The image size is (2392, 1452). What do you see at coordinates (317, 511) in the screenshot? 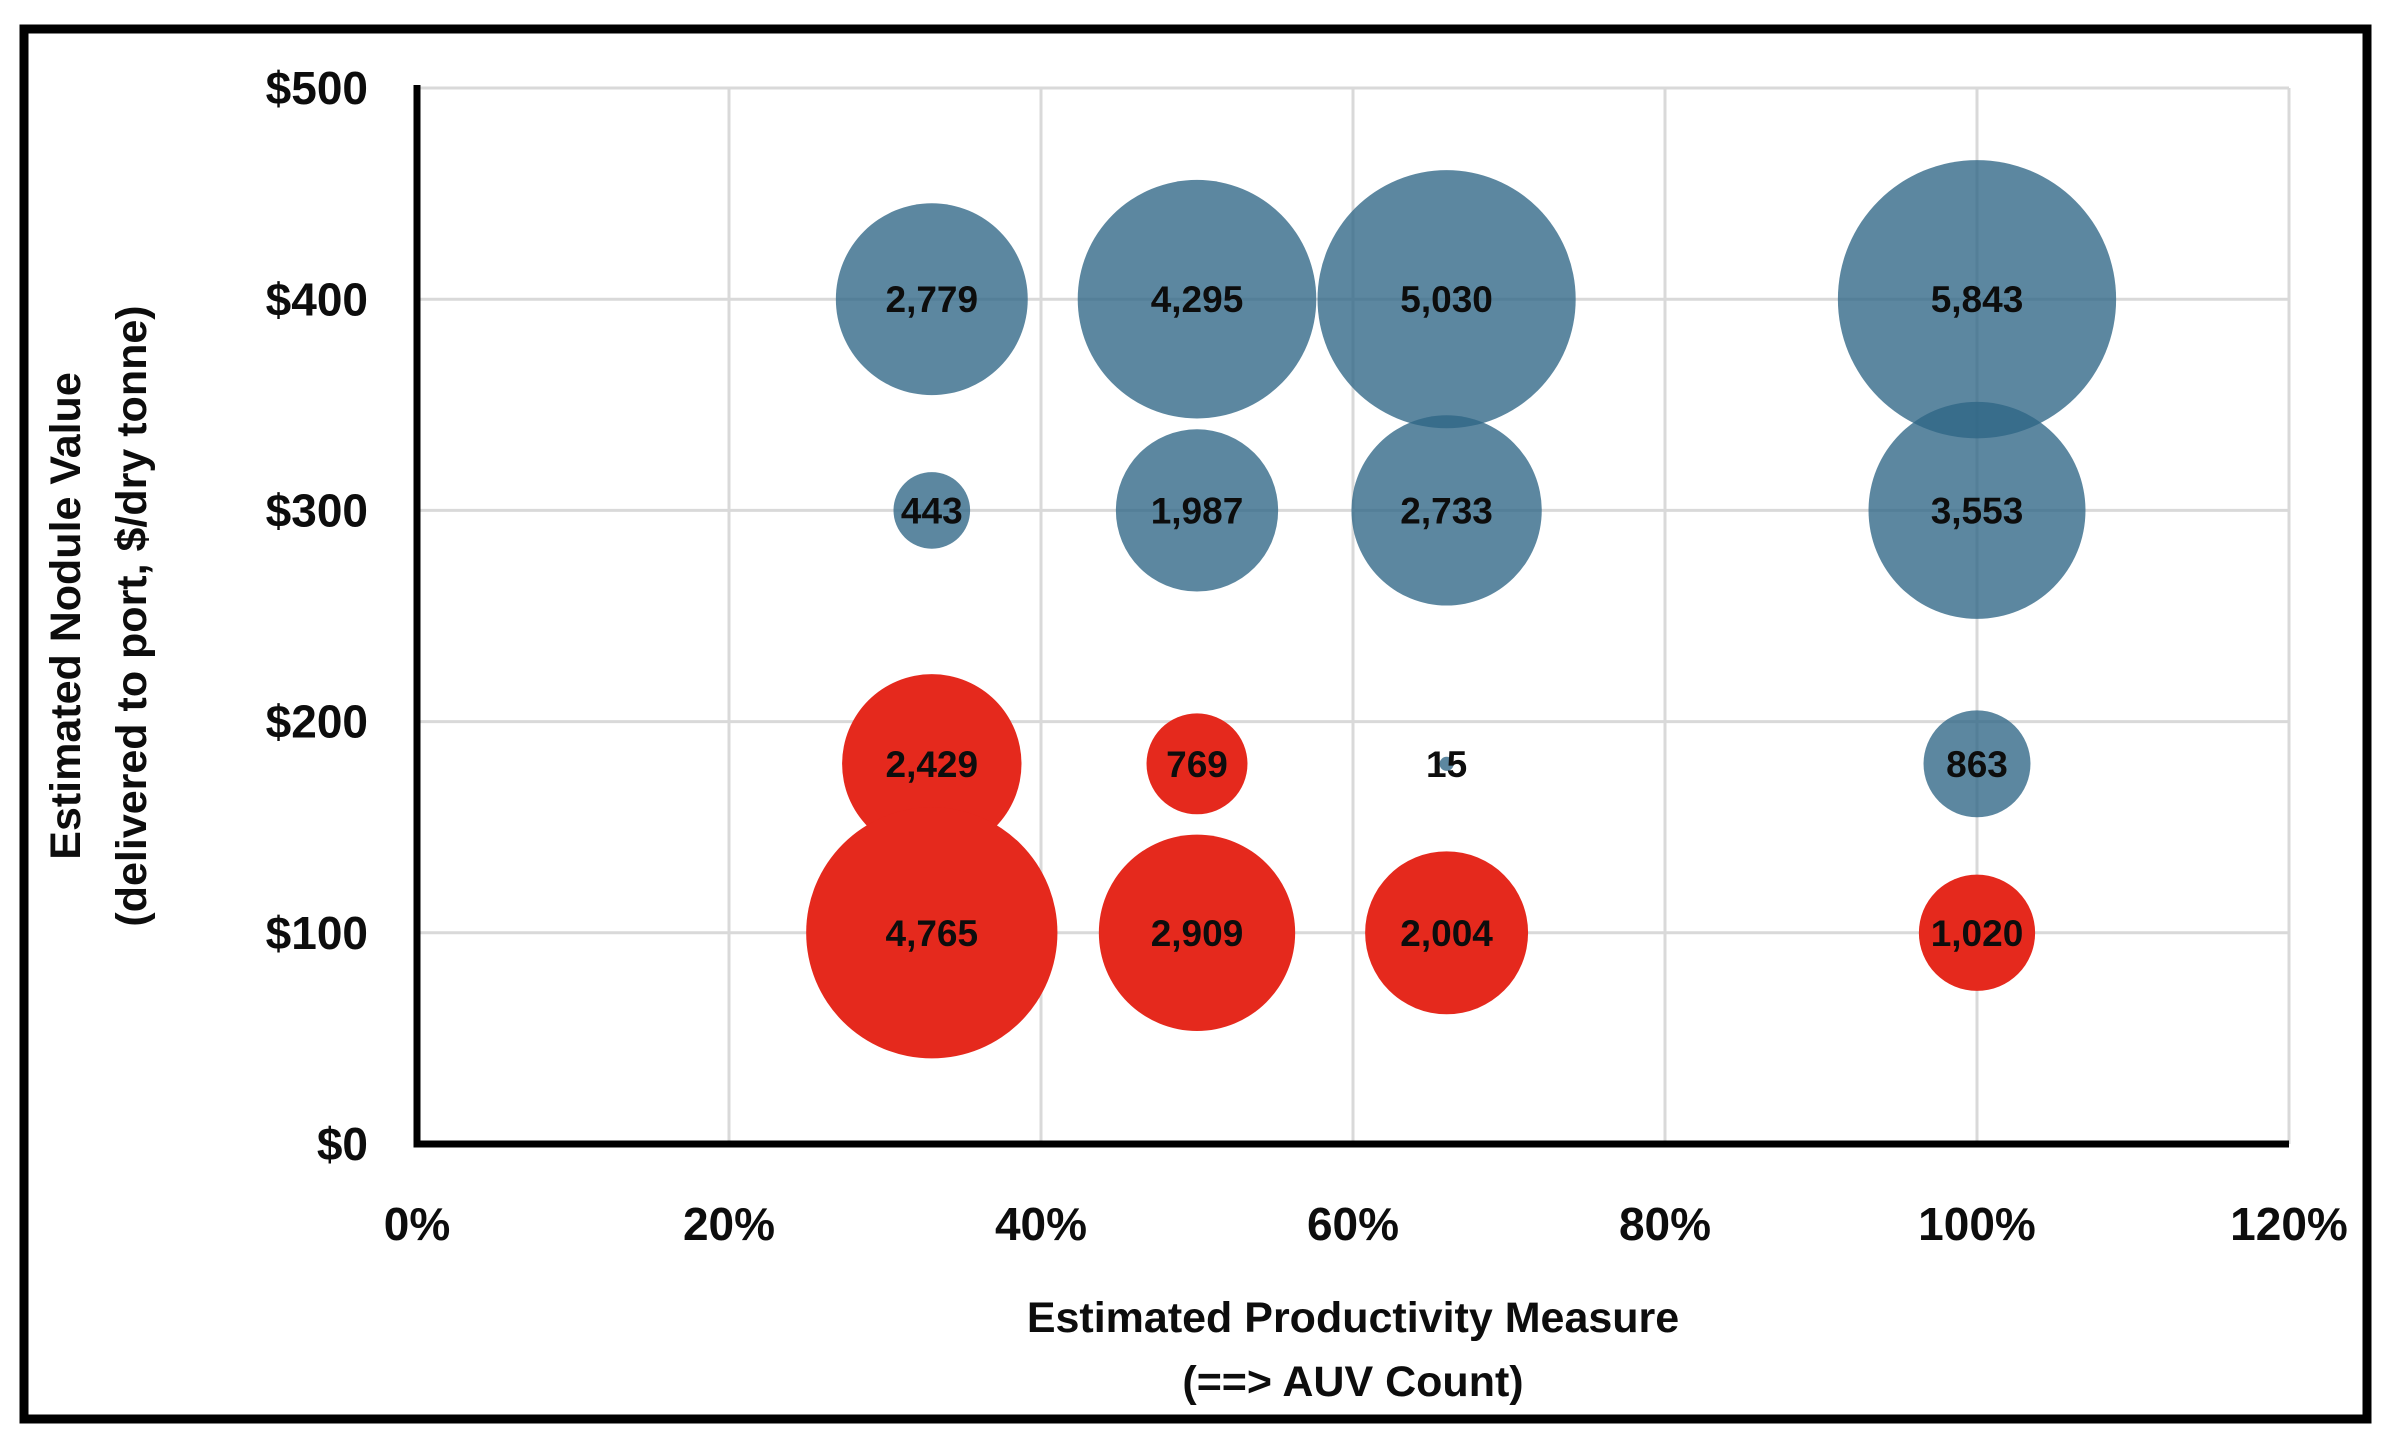
I see `y-tick-label: $300` at bounding box center [317, 511].